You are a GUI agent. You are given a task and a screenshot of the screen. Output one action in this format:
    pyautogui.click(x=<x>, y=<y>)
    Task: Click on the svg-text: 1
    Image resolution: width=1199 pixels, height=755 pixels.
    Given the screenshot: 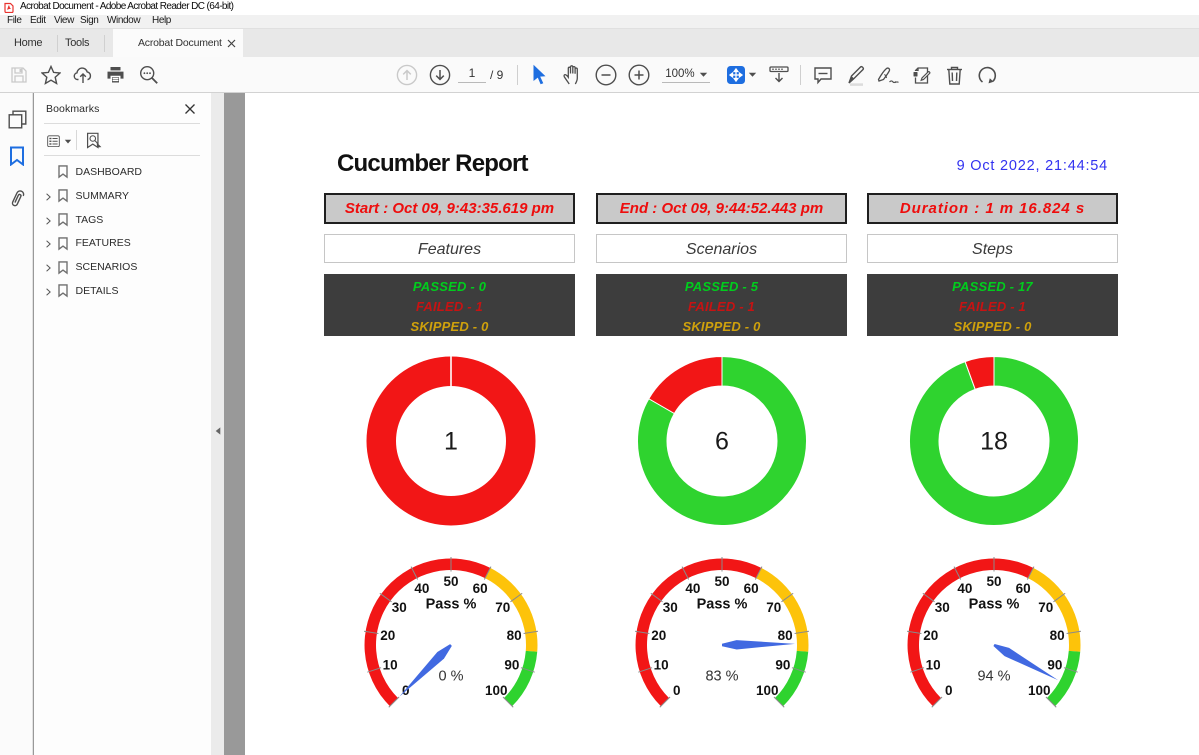 What is the action you would take?
    pyautogui.click(x=451, y=442)
    